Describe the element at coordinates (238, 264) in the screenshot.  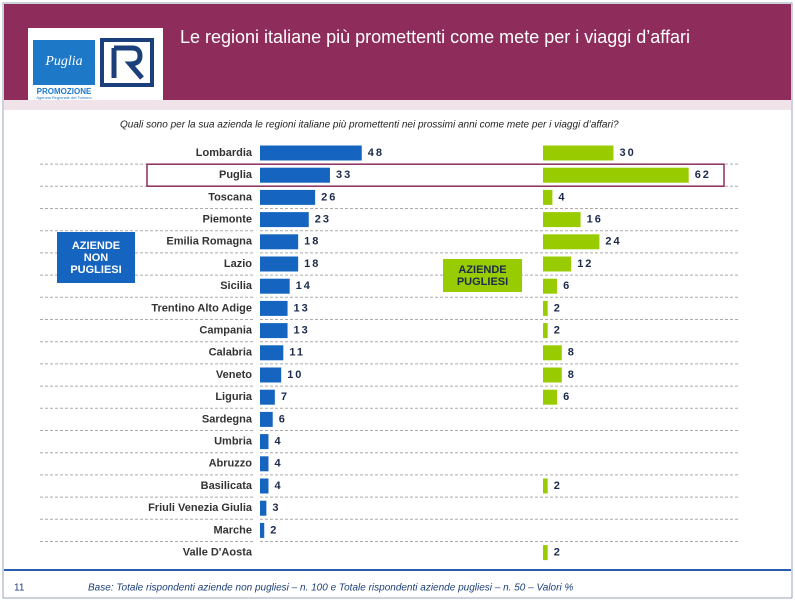
I see `category-label: Lazio` at that location.